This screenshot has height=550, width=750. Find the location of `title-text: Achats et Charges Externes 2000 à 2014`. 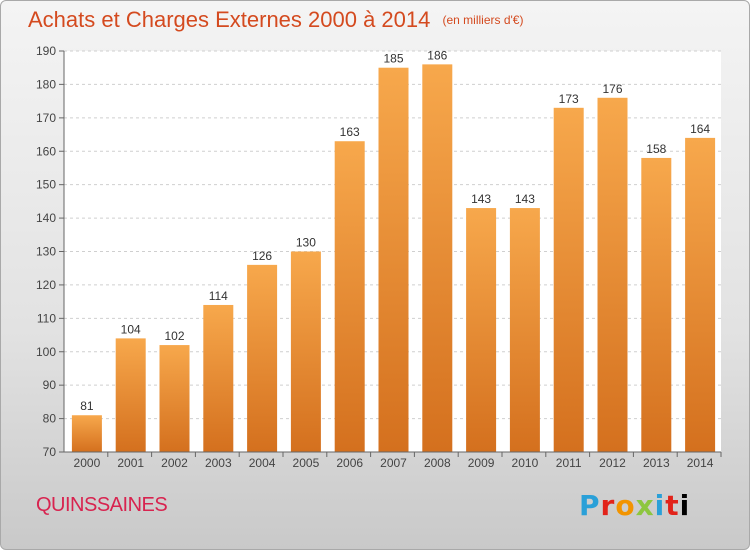

title-text: Achats et Charges Externes 2000 à 2014 is located at coordinates (229, 19).